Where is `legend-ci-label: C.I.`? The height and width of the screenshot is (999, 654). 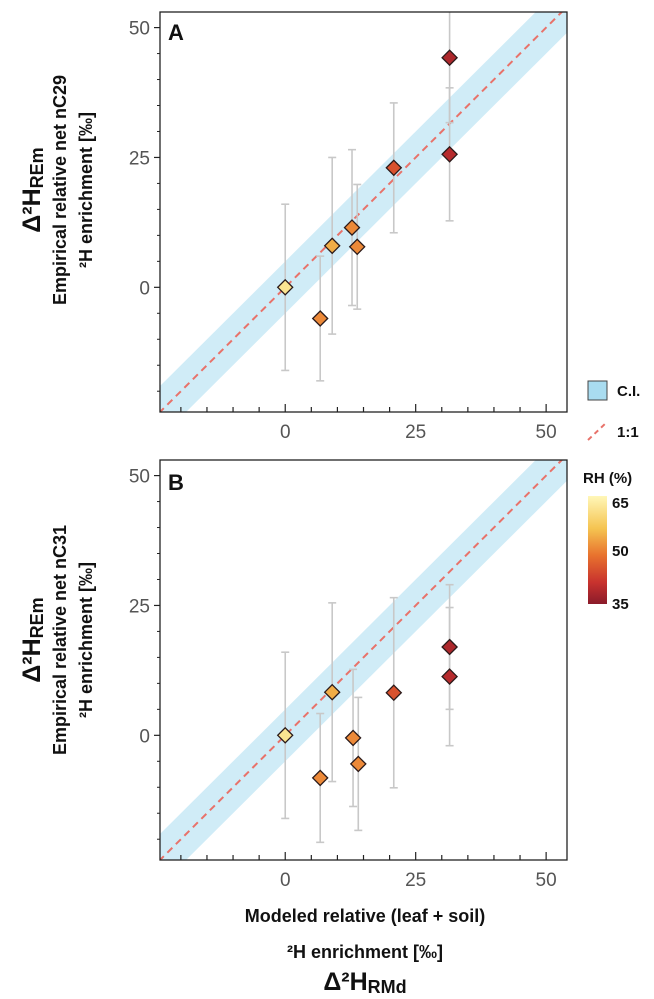 legend-ci-label: C.I. is located at coordinates (628, 391).